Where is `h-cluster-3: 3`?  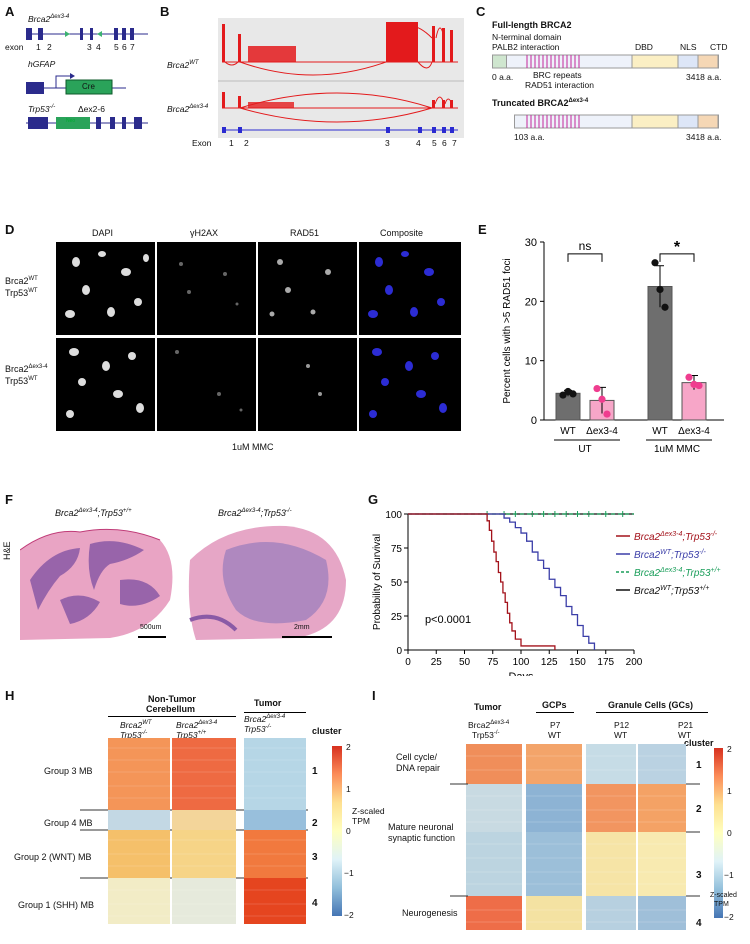
h-cluster-3: 3 is located at coordinates (315, 857).